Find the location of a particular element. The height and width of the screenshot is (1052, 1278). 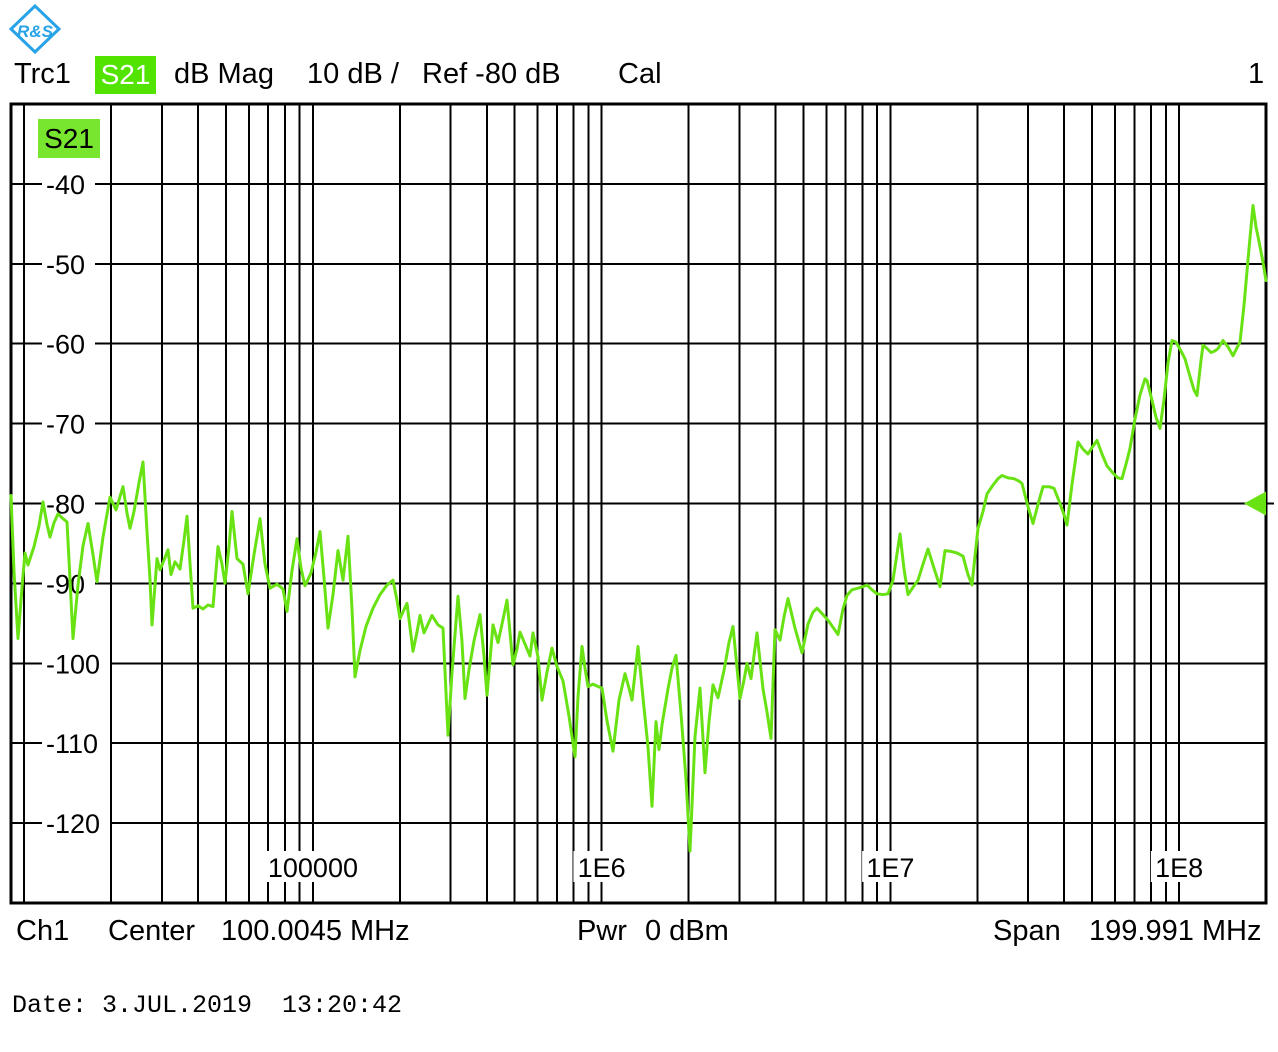

trace-scale-label: 10 dB / is located at coordinates (353, 74).